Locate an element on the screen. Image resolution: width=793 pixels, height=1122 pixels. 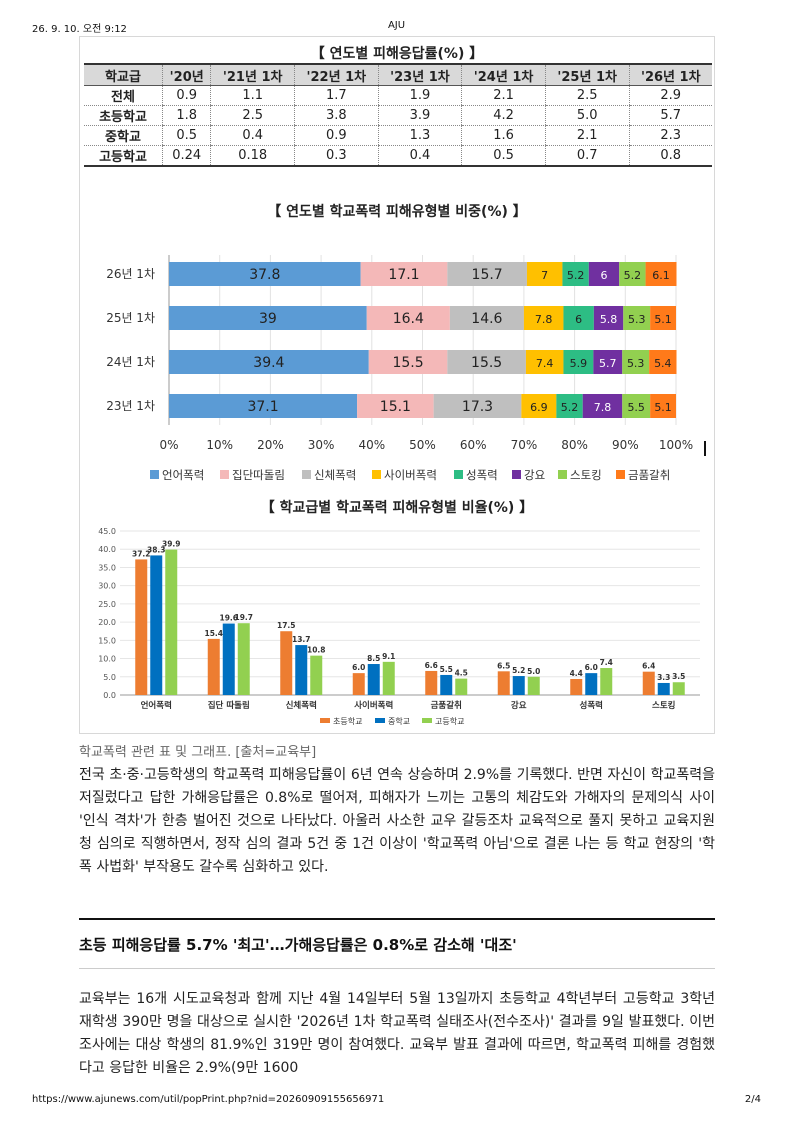
x-tick-label: 10% is located at coordinates (219, 445).